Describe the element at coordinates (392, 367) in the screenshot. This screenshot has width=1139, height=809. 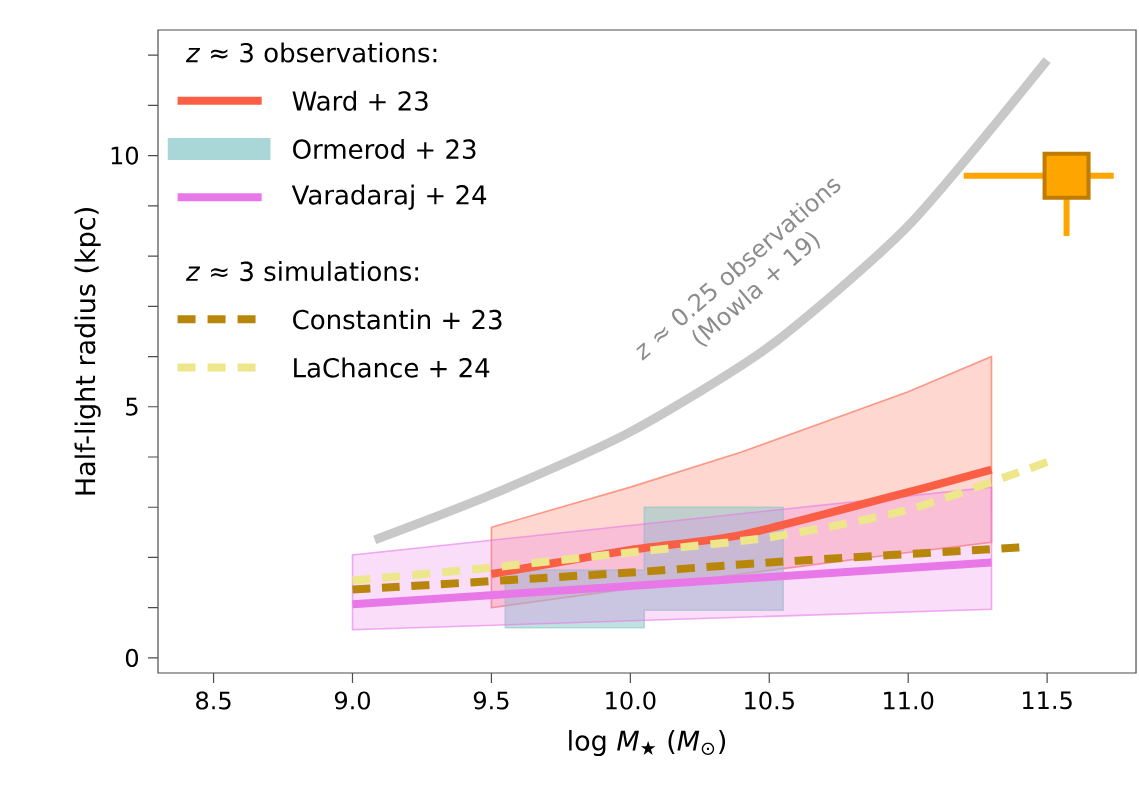
I see `legend-label: LaChance + 24` at that location.